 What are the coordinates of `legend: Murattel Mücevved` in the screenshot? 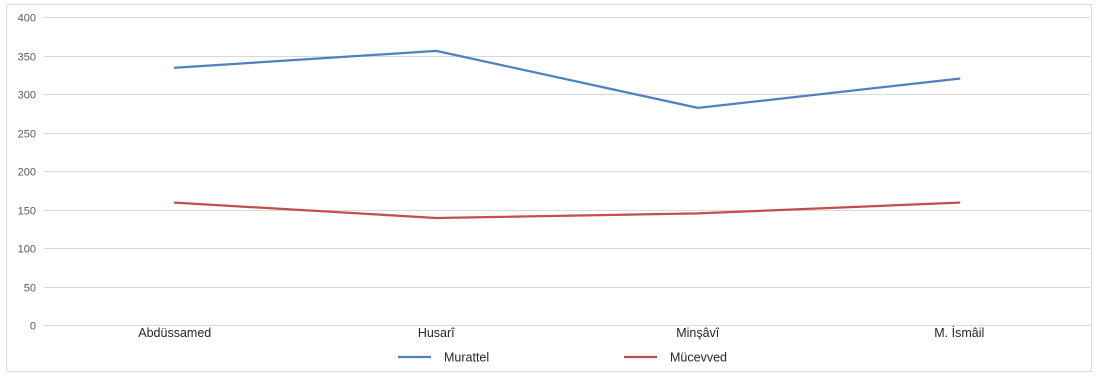 It's located at (562, 358).